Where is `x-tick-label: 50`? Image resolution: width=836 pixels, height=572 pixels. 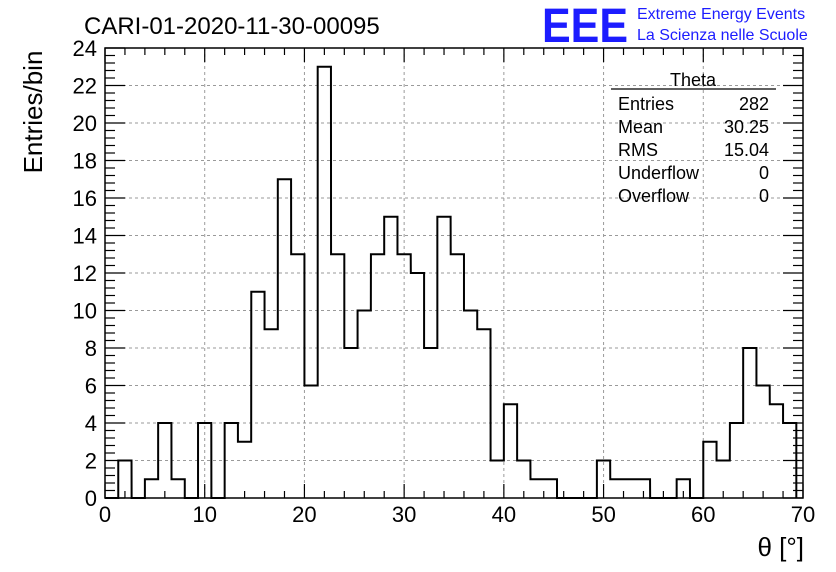
x-tick-label: 50 is located at coordinates (603, 514).